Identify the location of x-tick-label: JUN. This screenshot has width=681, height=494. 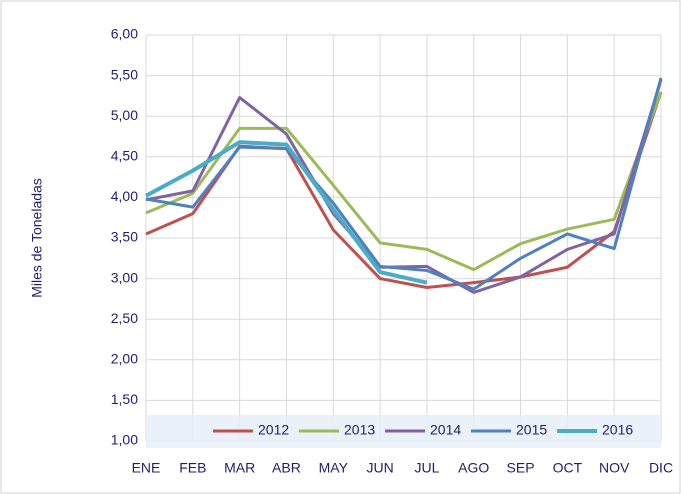
(379, 468).